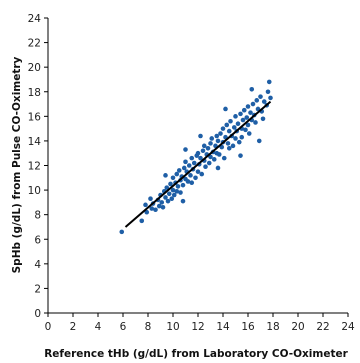 The image size is (360, 363). I want to click on y-tick-label: 22, so click(34, 44).